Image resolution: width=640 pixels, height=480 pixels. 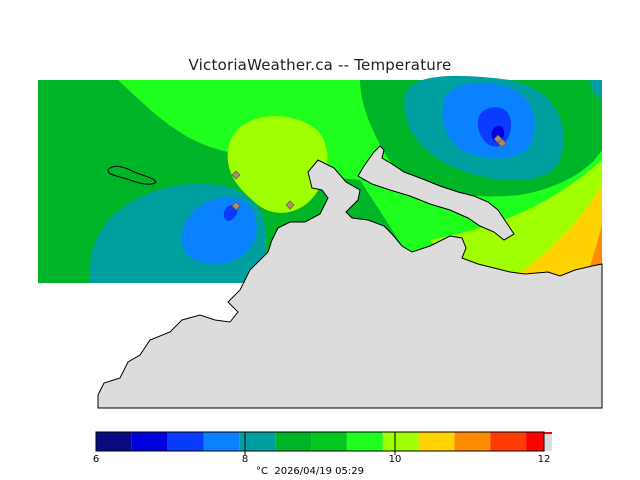 I want to click on map-title: VictoriaWeather.ca -- Temperature, so click(x=320, y=65).